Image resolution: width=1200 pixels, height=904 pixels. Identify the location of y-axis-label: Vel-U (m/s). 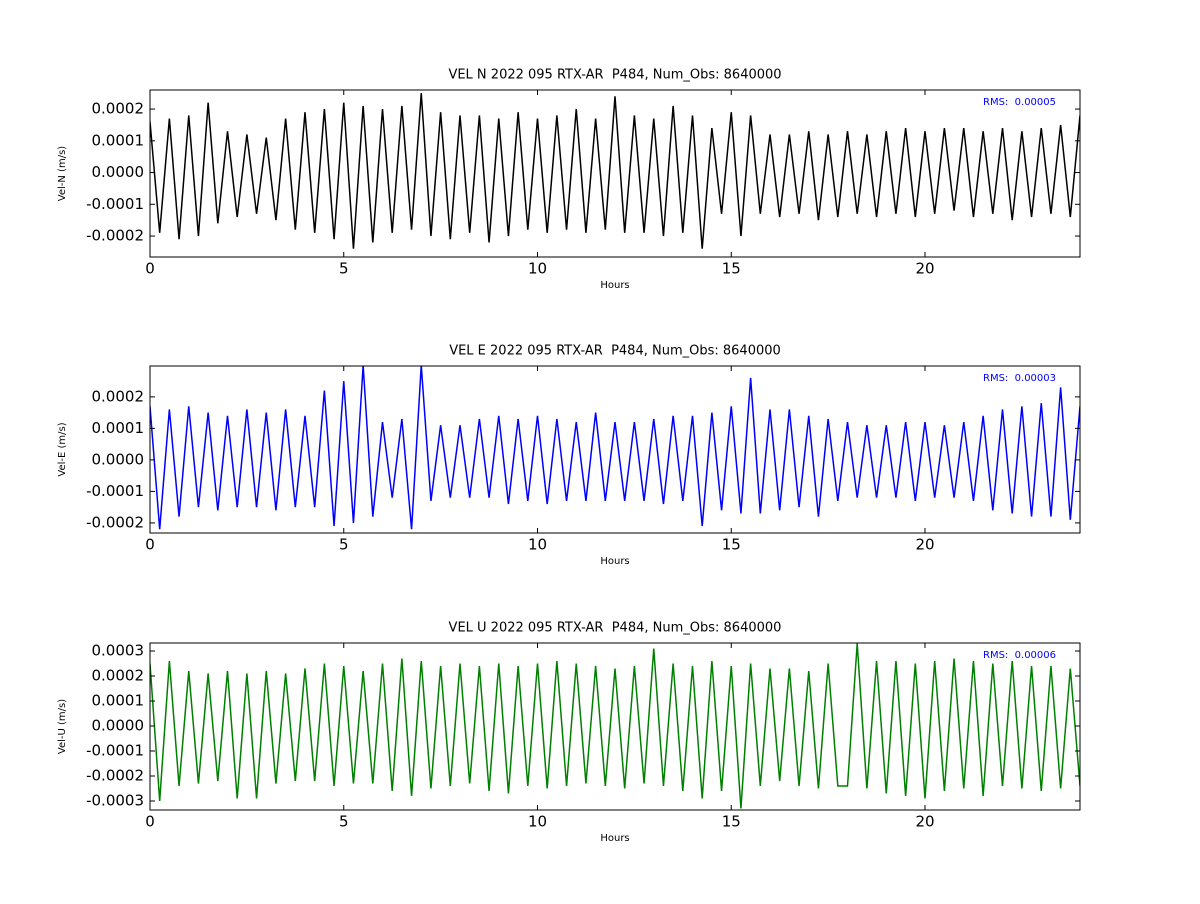
(62, 726).